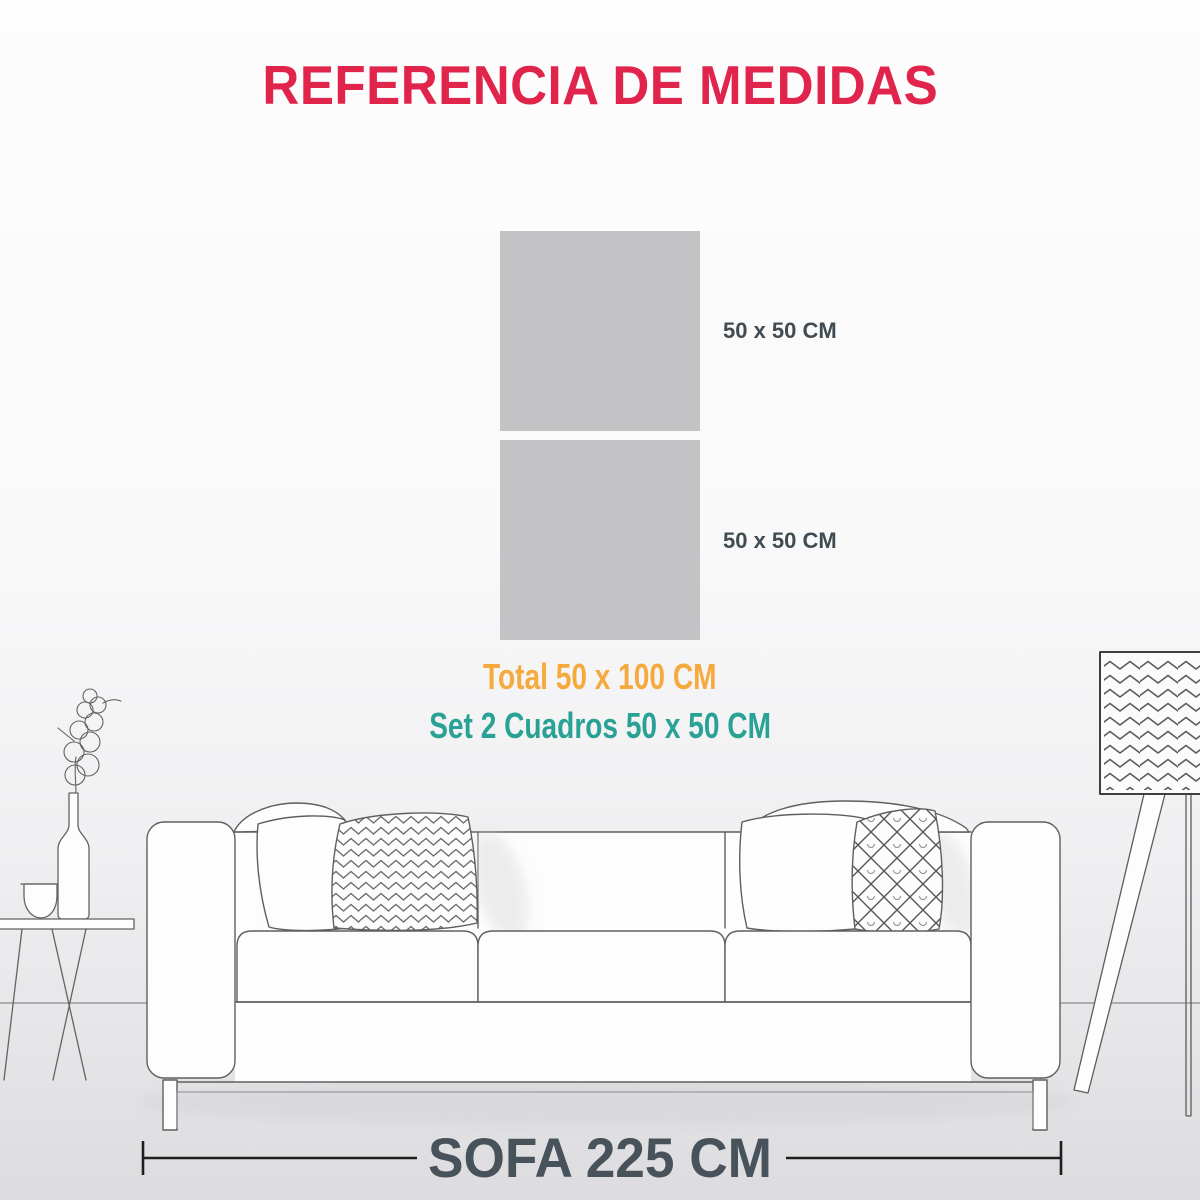 This screenshot has width=1200, height=1200. Describe the element at coordinates (605, 1102) in the screenshot. I see `sofa-ground-shadow` at that location.